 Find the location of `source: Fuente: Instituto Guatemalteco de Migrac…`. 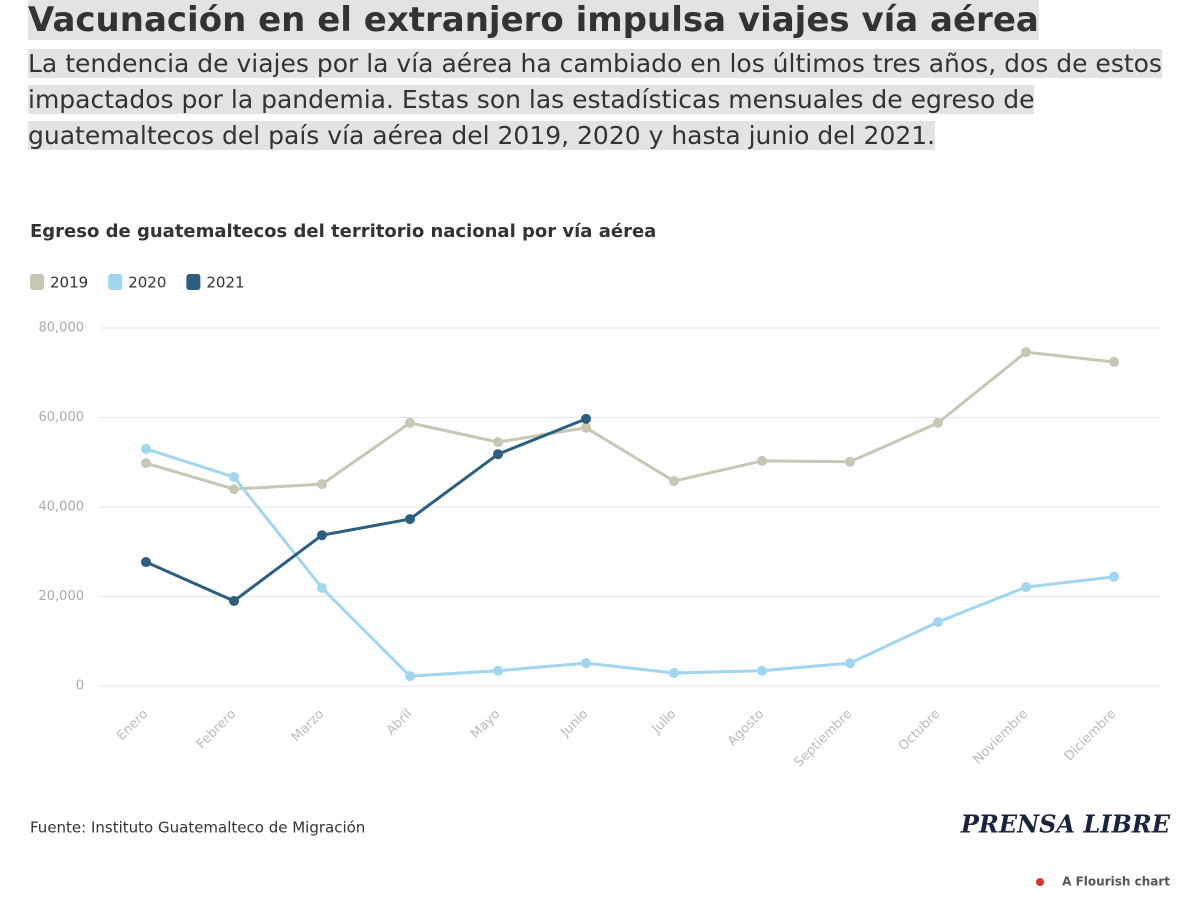

source: Fuente: Instituto Guatemalteco de Migrac… is located at coordinates (197, 828).